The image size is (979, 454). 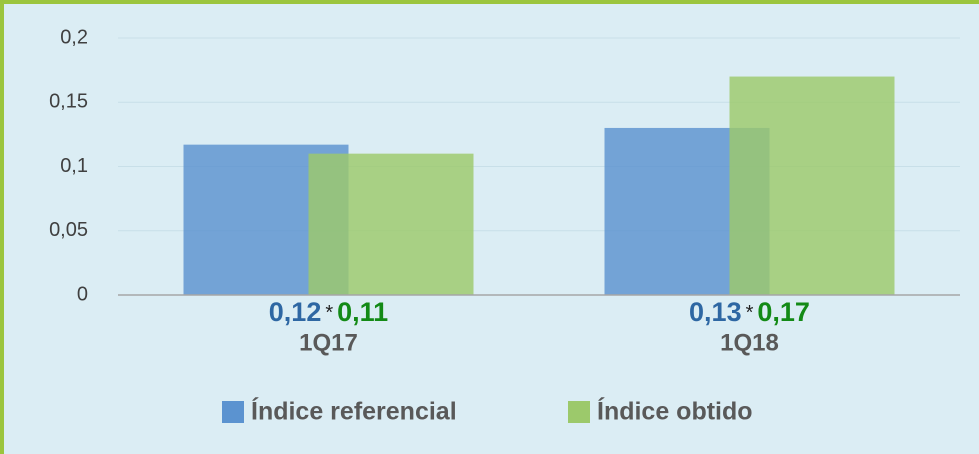 I want to click on data-label: 0,12 * 0,11, so click(x=328, y=312).